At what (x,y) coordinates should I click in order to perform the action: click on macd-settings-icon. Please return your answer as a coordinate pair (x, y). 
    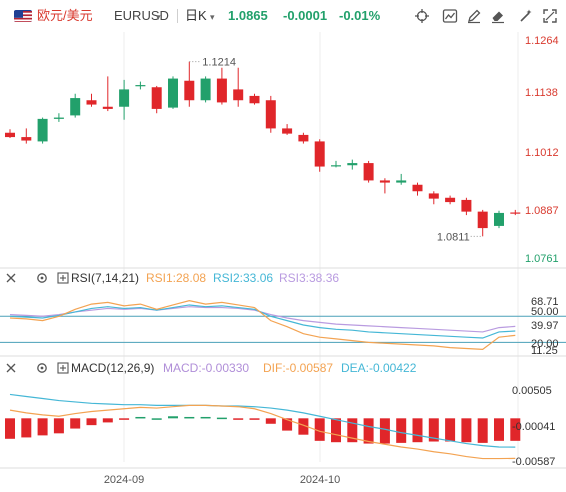
    Looking at the image, I should click on (42, 368).